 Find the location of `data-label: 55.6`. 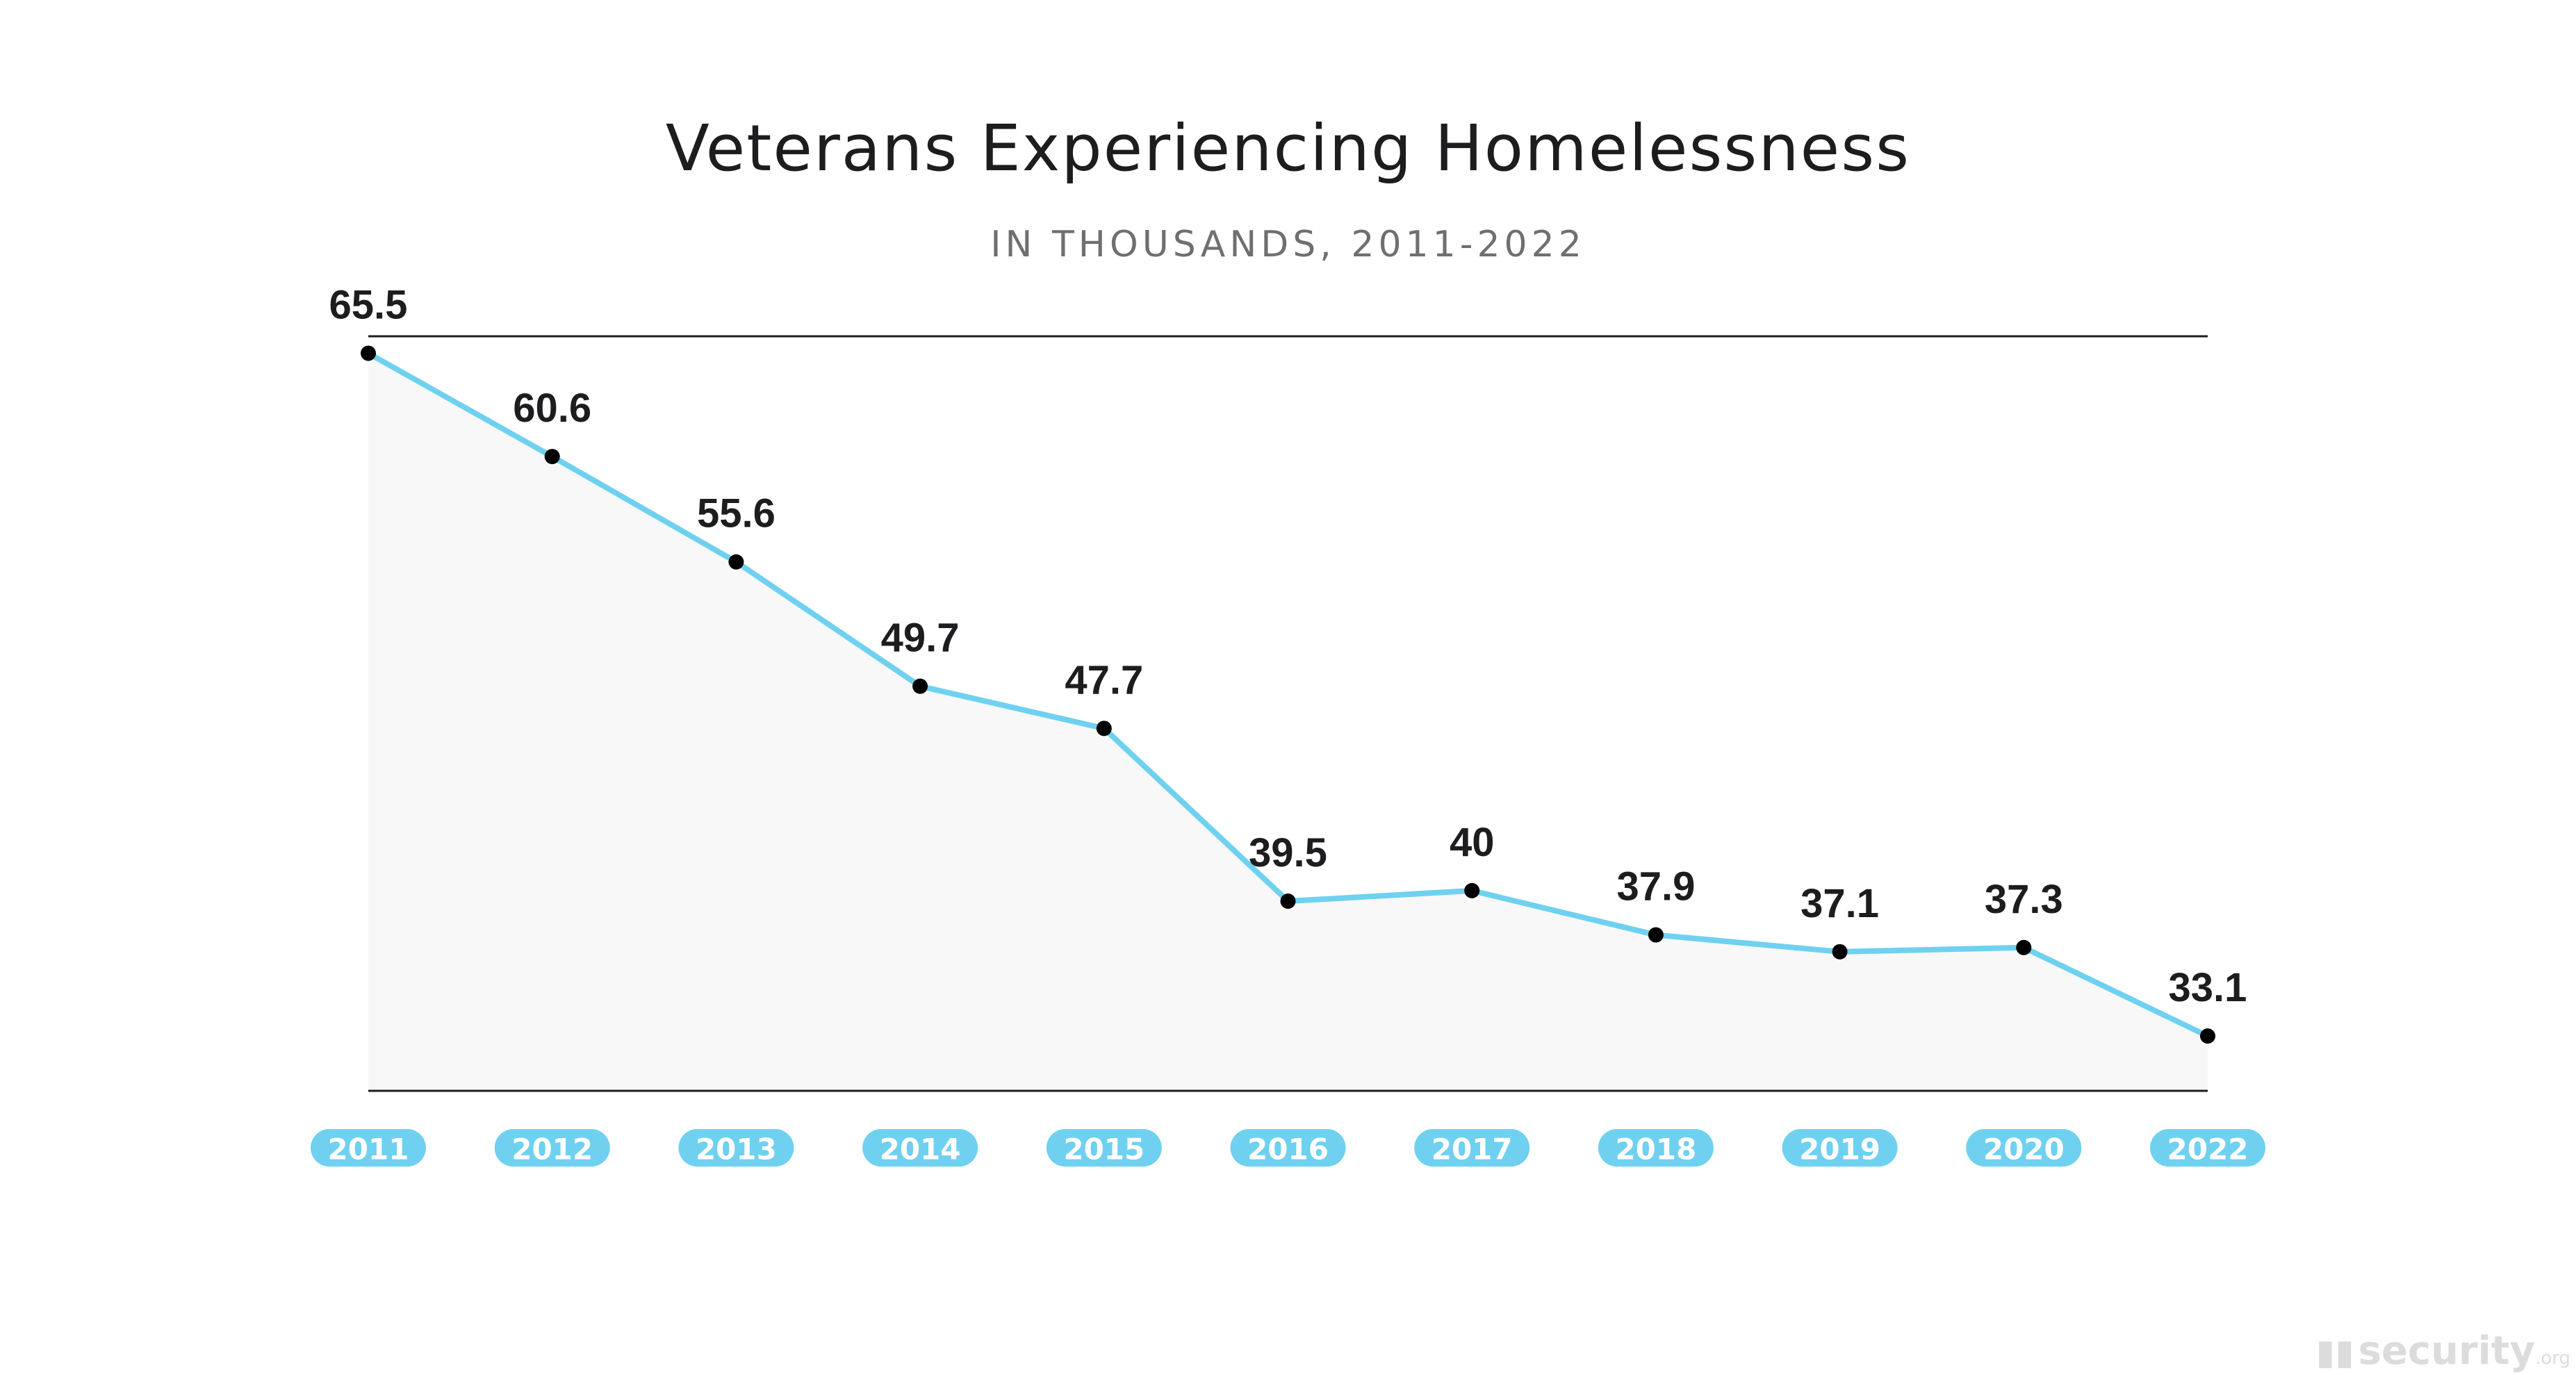

data-label: 55.6 is located at coordinates (736, 513).